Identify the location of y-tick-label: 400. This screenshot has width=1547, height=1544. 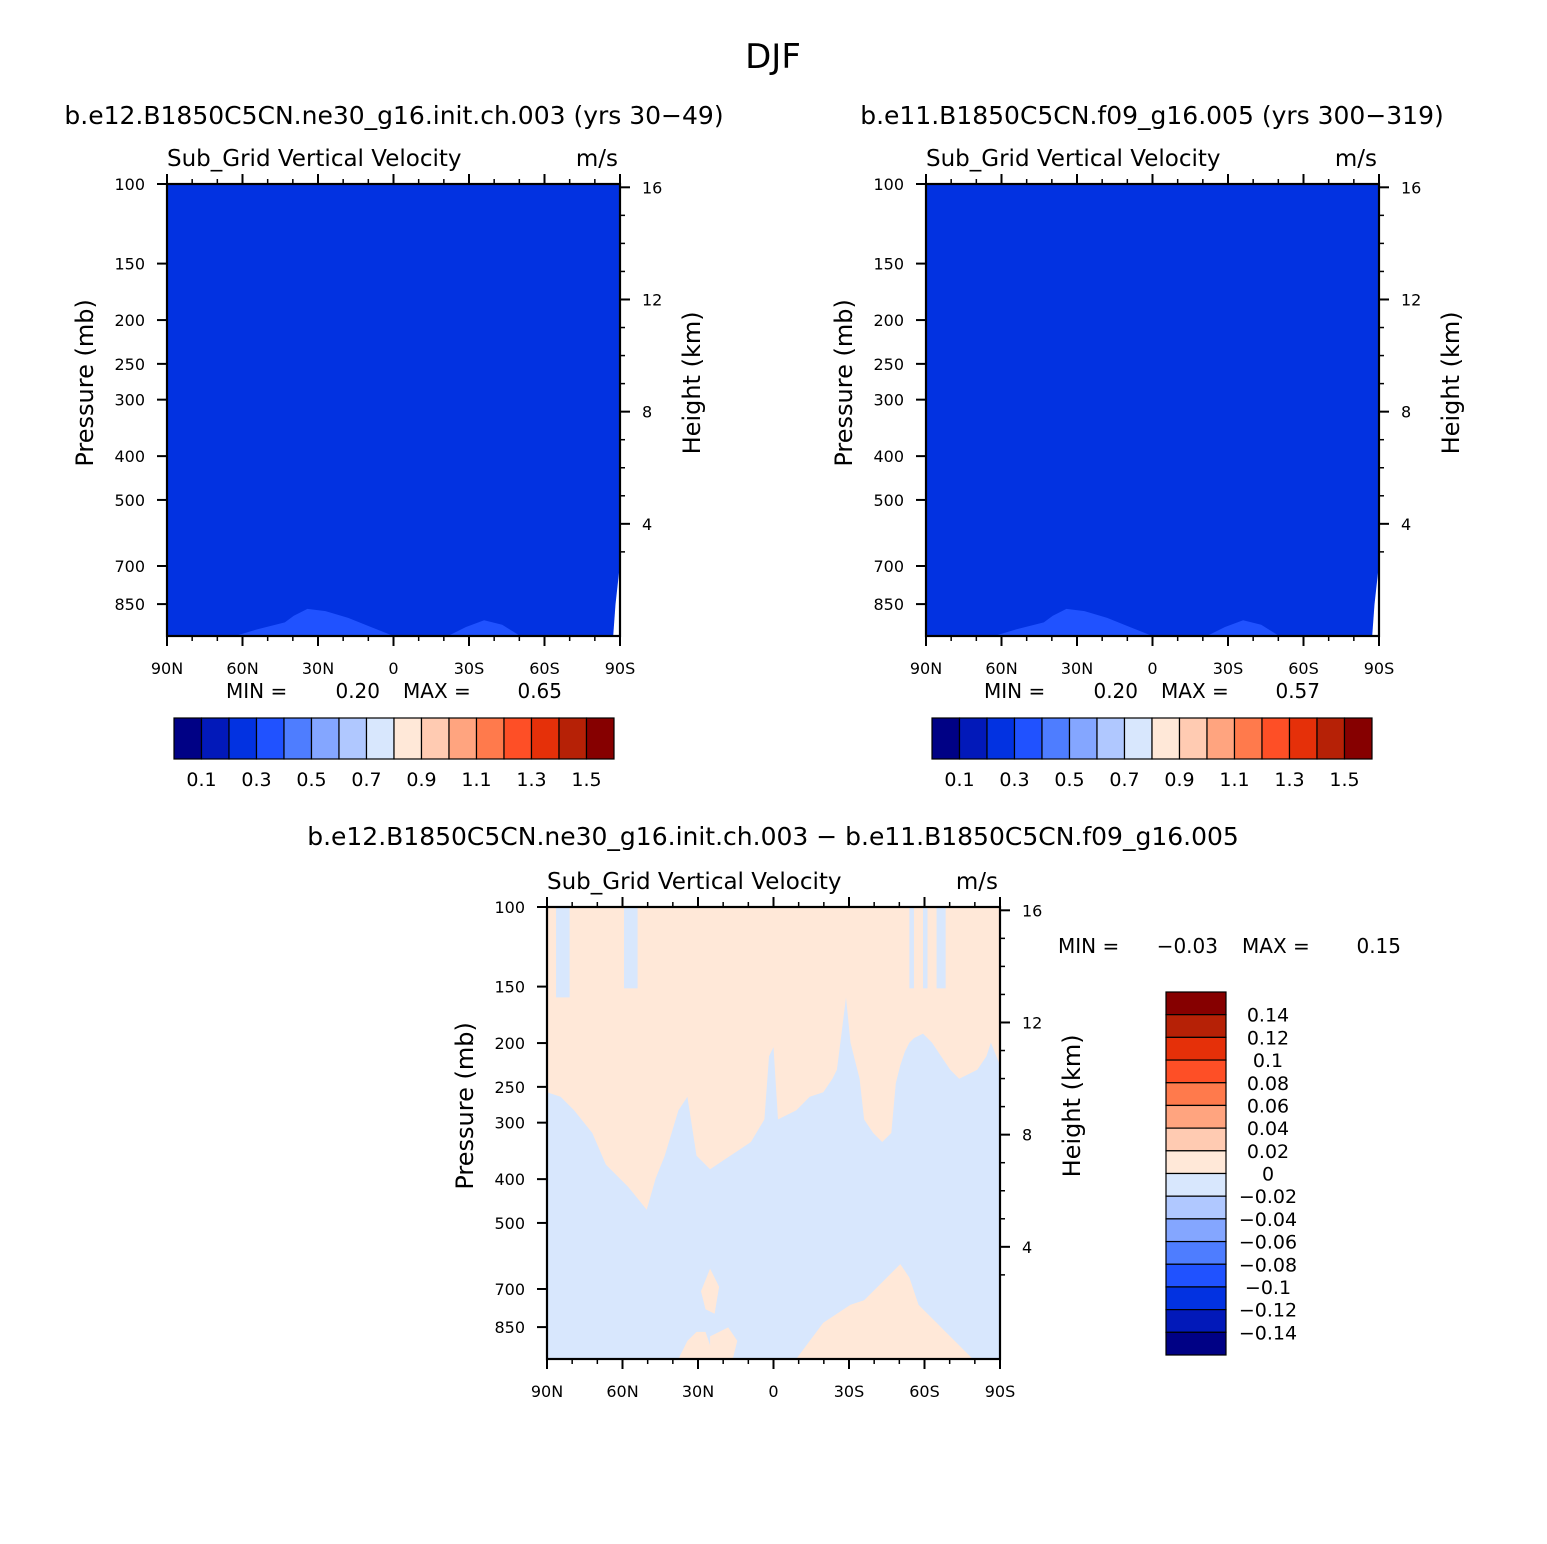
(129, 456).